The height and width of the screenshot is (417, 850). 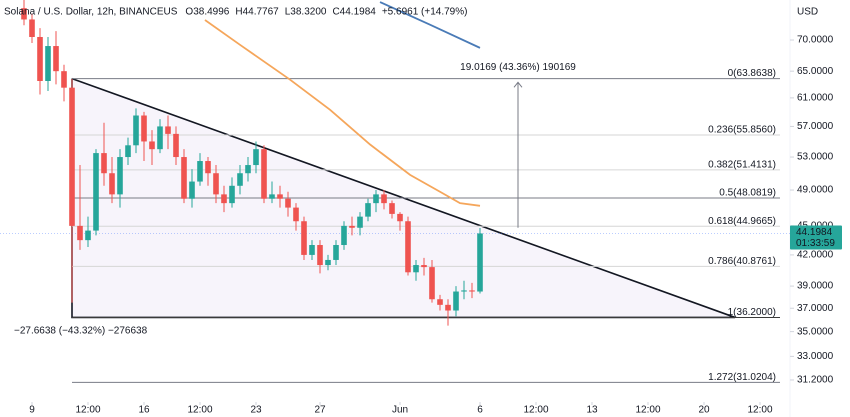 I want to click on y-tick-label: 53.0000, so click(x=815, y=157).